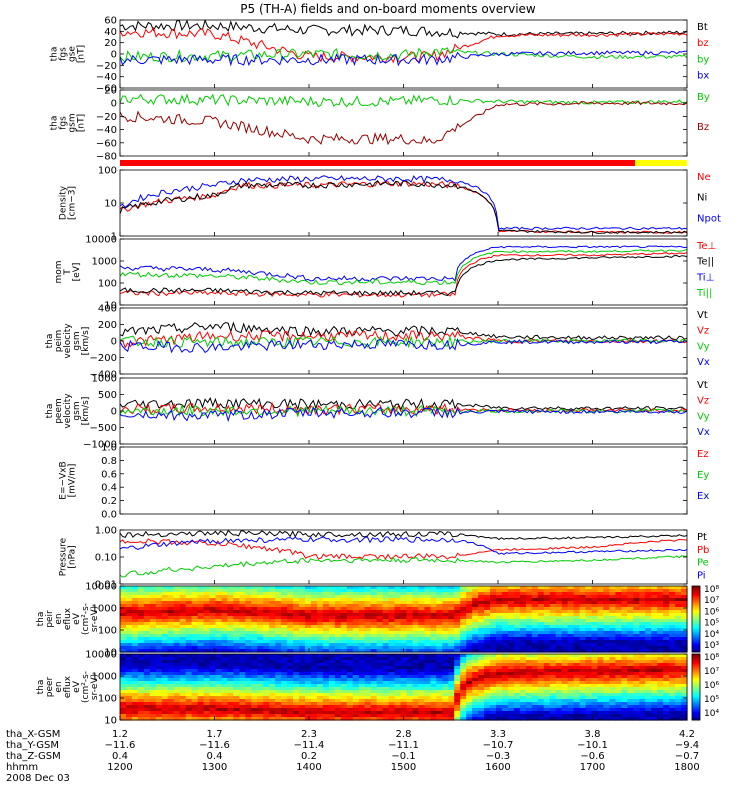 This screenshot has height=800, width=750. I want to click on y-axis-label-line: [km/s], so click(86, 411).